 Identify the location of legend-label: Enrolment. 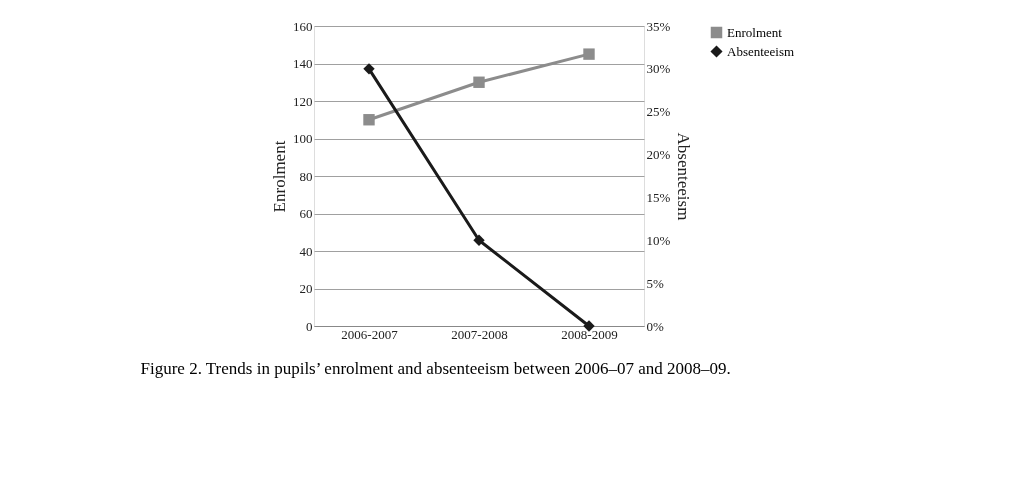
(755, 32).